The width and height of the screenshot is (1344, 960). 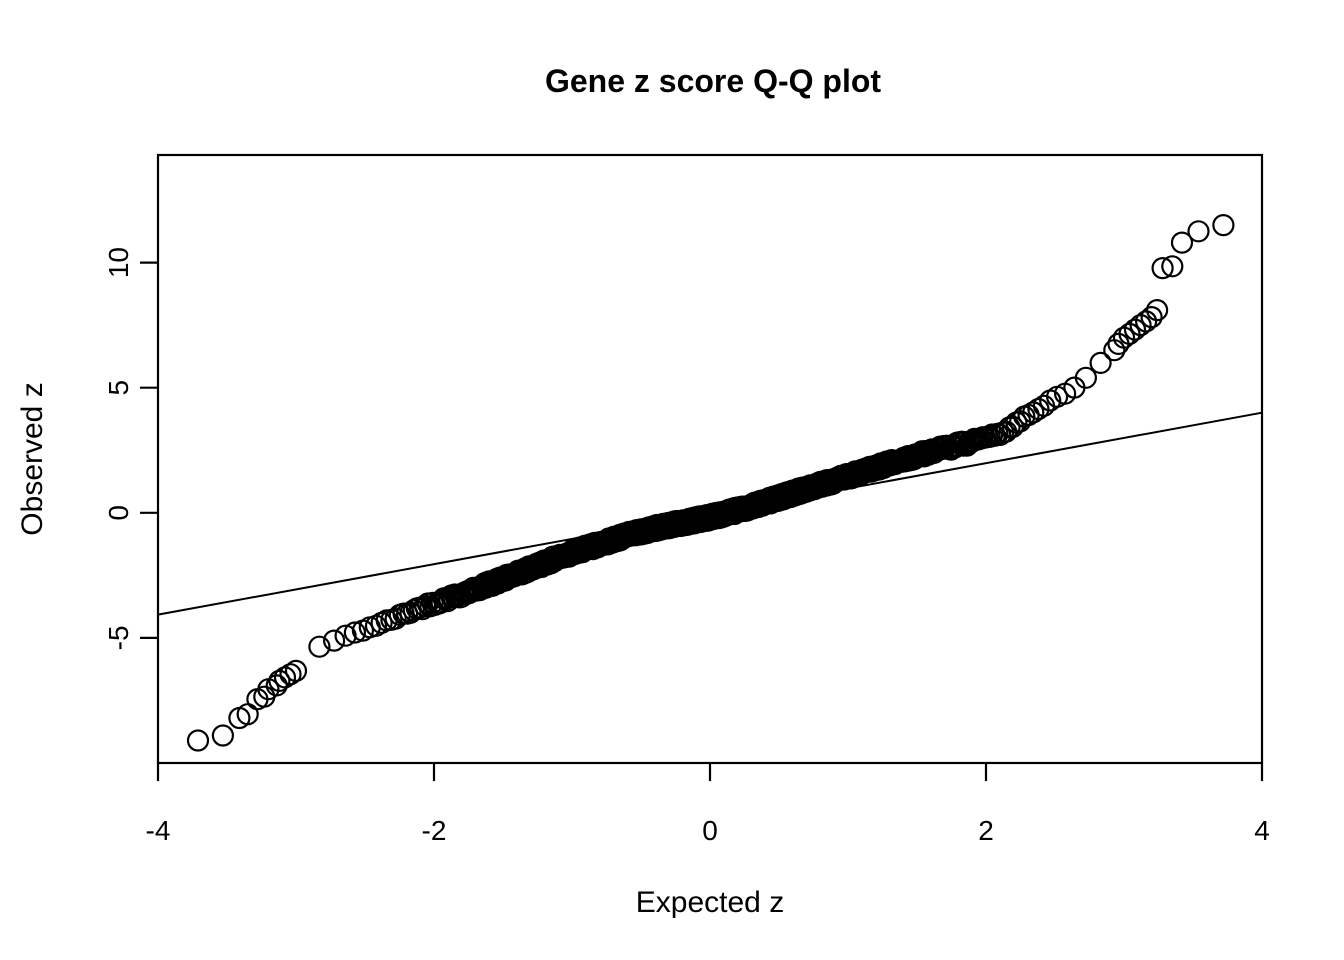 What do you see at coordinates (118, 513) in the screenshot?
I see `y-tick-label: 0` at bounding box center [118, 513].